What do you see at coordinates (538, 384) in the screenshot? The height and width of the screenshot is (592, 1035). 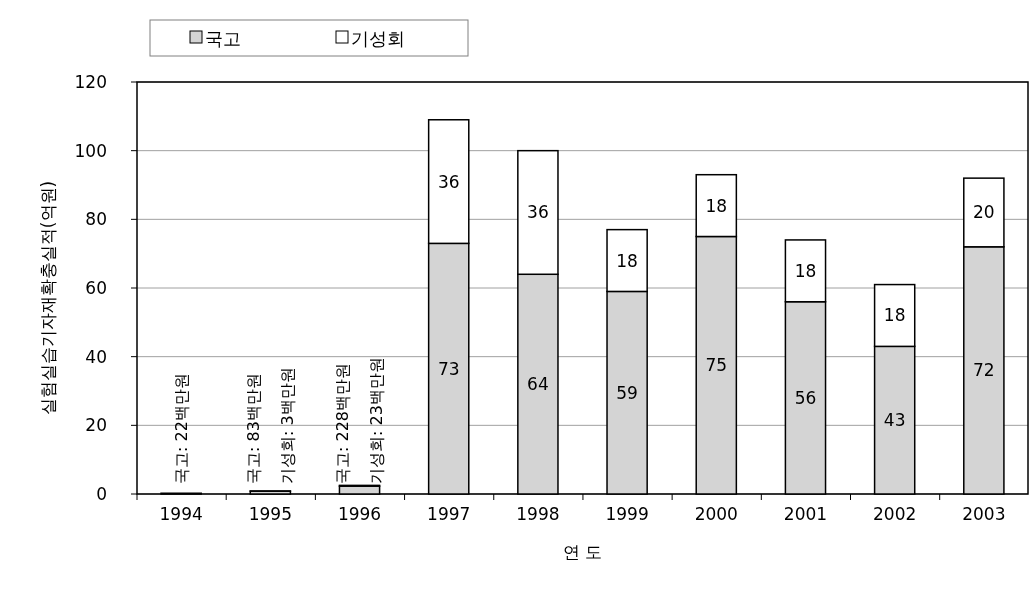 I see `data-label: 64` at bounding box center [538, 384].